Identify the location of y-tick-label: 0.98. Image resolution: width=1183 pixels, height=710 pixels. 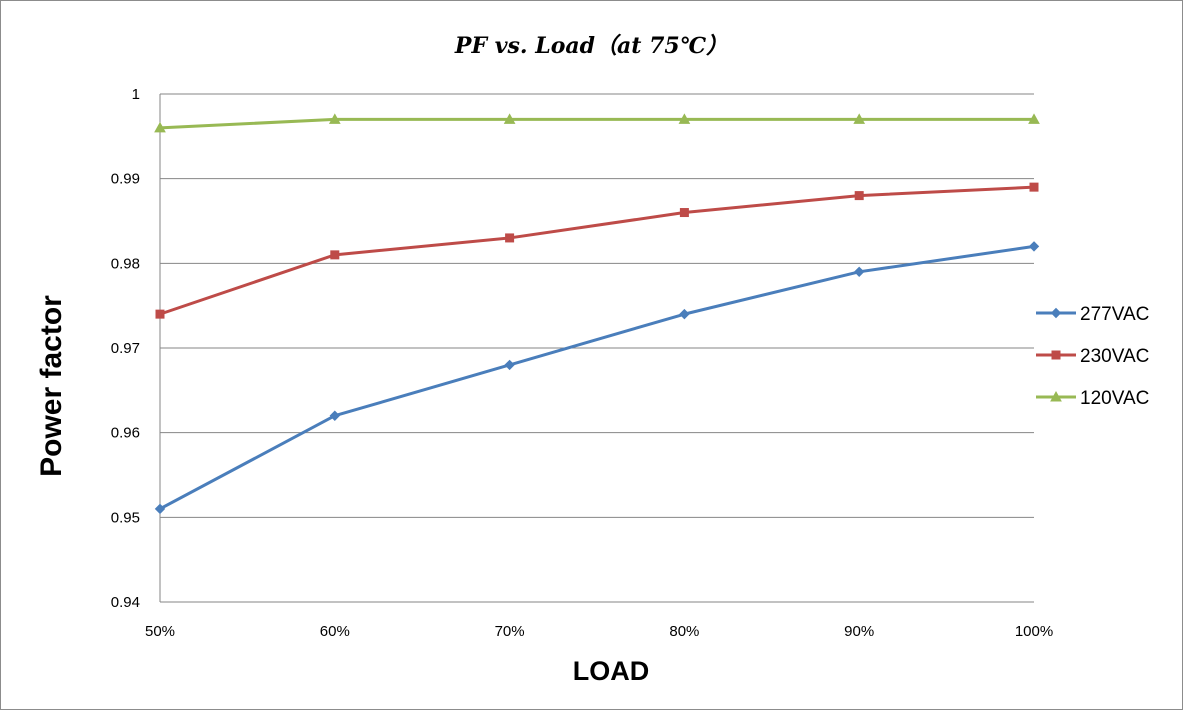
(125, 263).